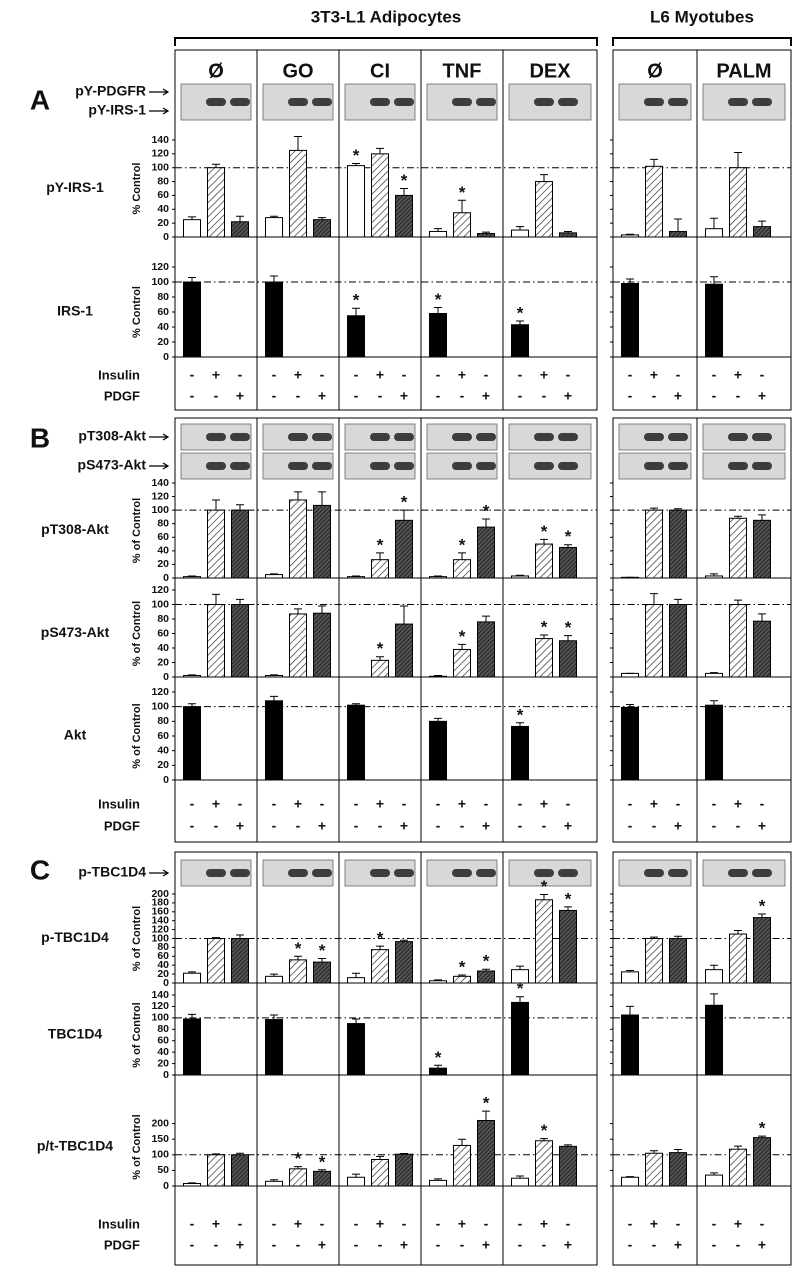  Describe the element at coordinates (122, 395) in the screenshot. I see `treatment-label: PDGF` at that location.